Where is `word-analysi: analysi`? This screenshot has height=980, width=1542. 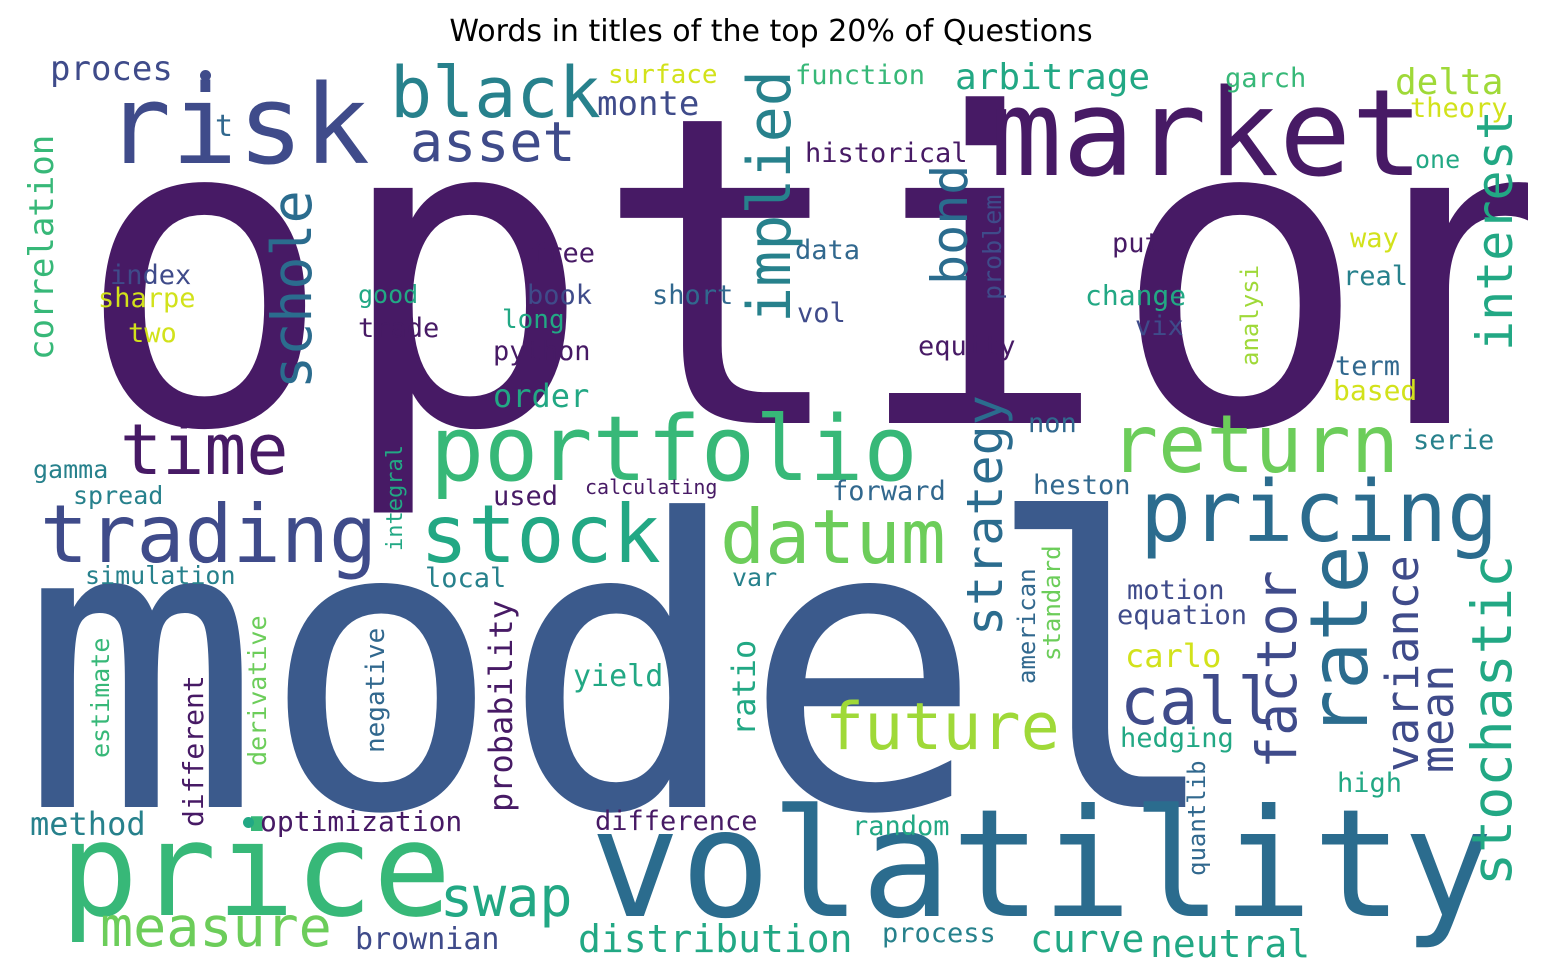 word-analysi: analysi is located at coordinates (1250, 315).